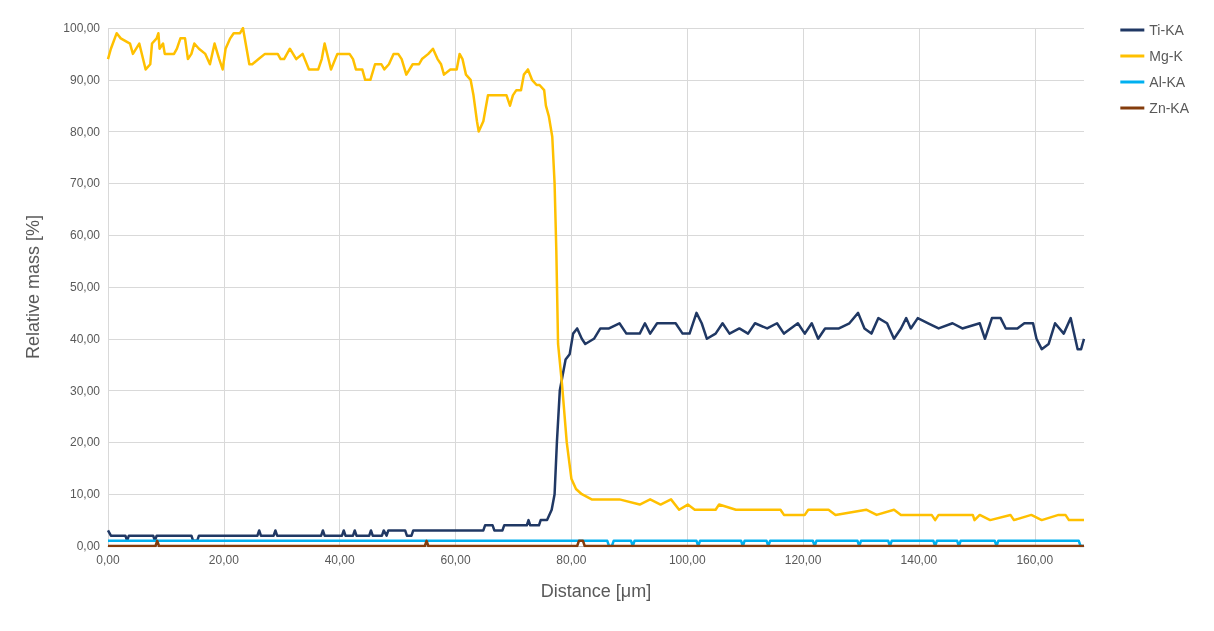 Image resolution: width=1214 pixels, height=631 pixels. Describe the element at coordinates (82, 28) in the screenshot. I see `y-tick-label: 100,00` at that location.